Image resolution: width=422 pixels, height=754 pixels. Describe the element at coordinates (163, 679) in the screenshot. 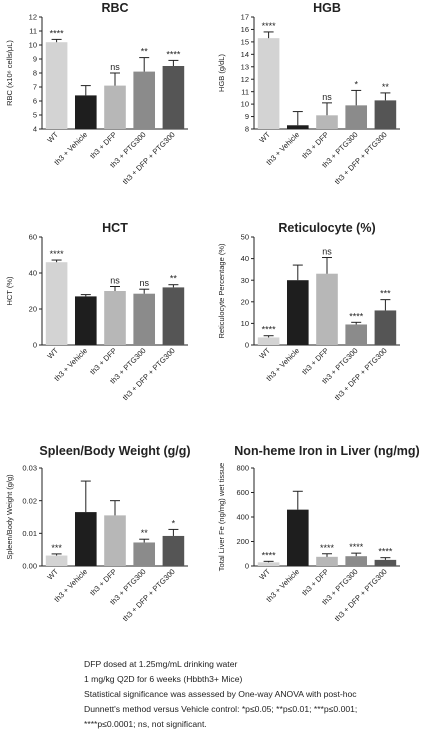

I see `footnote-schedule: 1 mg/kg Q2D for 6 weeks (Hbbth3+ Mice)` at that location.